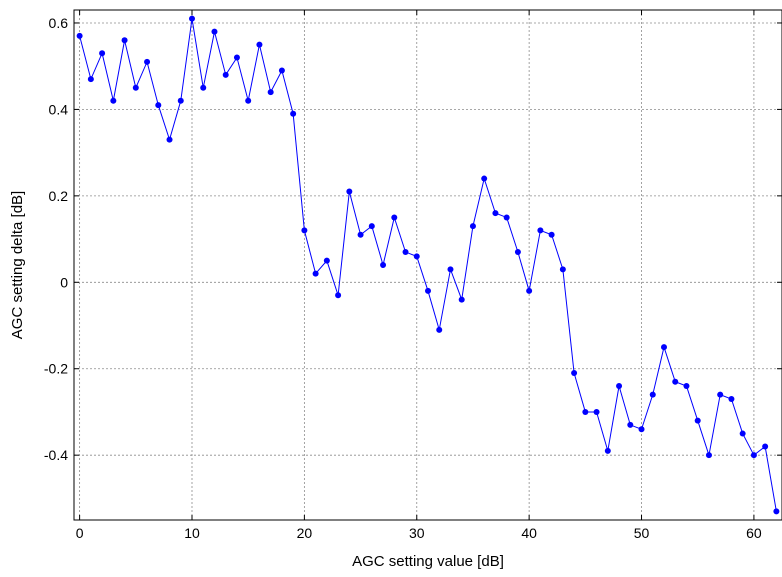 The width and height of the screenshot is (782, 577). Describe the element at coordinates (59, 196) in the screenshot. I see `y-tick-label: 0.2` at that location.